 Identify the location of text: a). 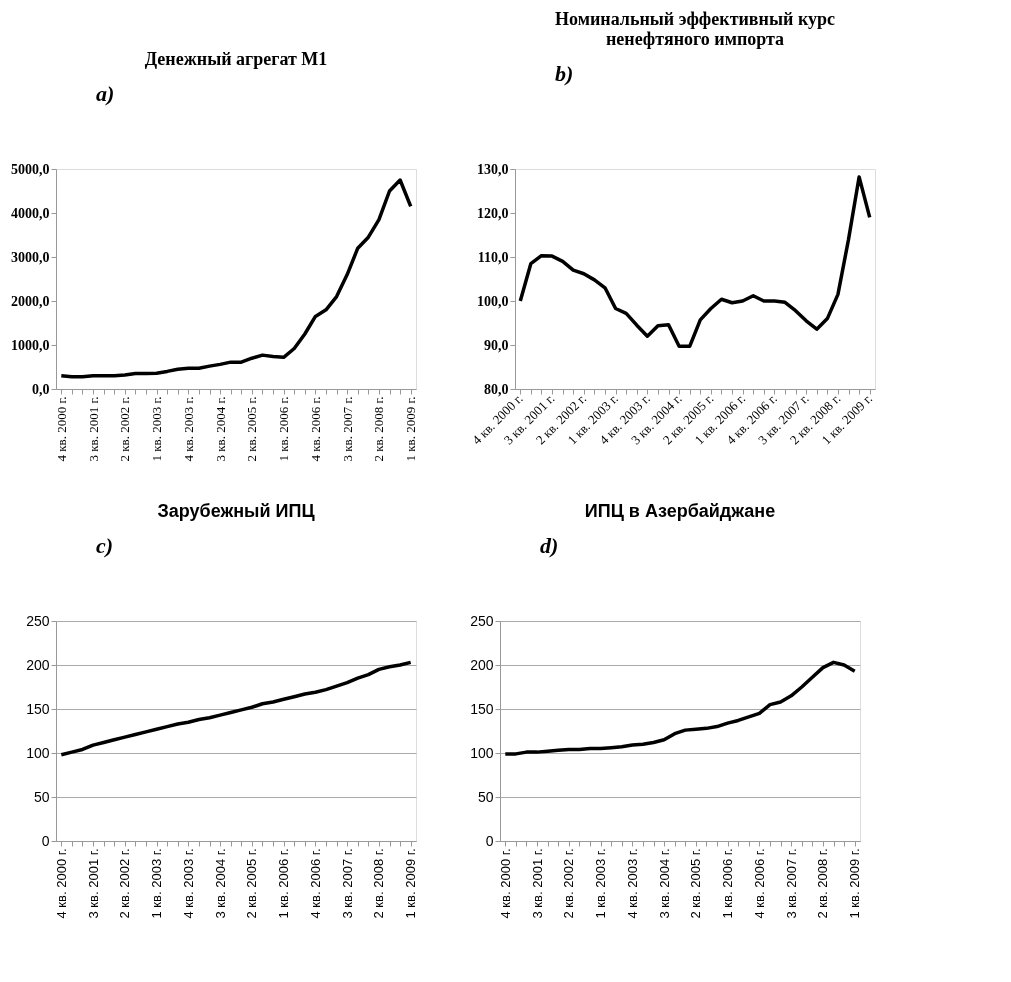
(105, 93).